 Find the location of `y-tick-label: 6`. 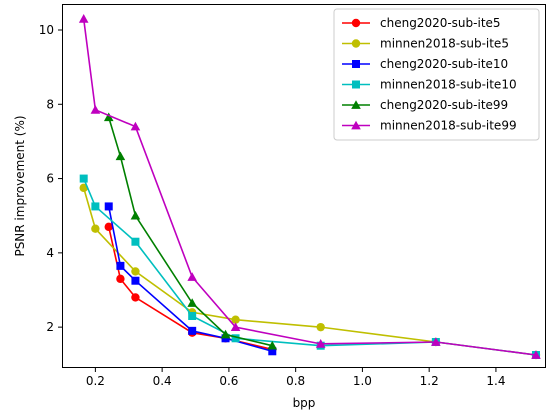

y-tick-label: 6 is located at coordinates (50, 179).